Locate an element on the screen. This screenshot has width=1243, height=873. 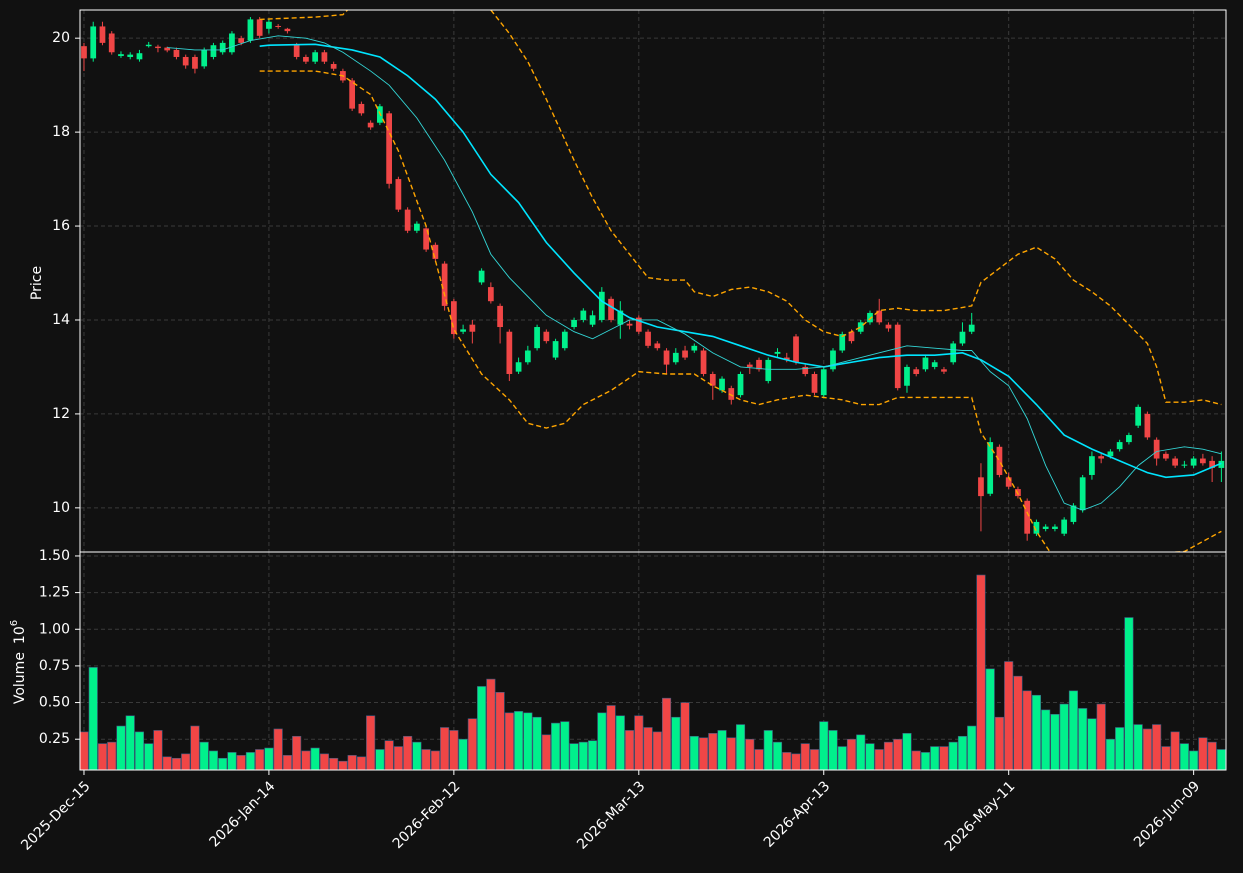
y-tick-label: 1.25 is located at coordinates (54, 593).